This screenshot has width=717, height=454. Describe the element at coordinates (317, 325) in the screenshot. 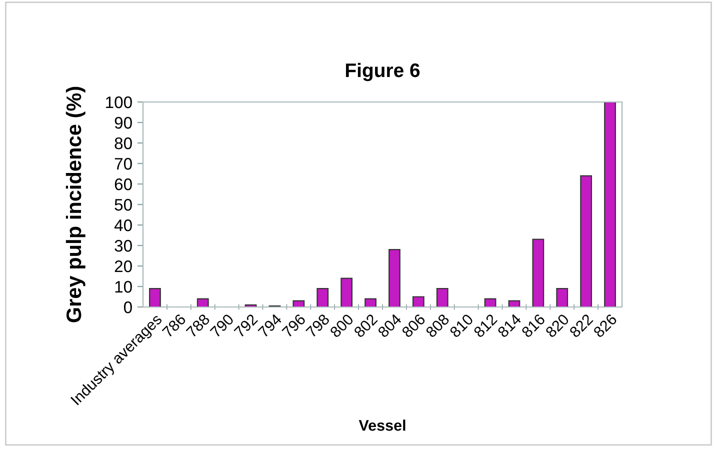

I see `x-tick-label: 798` at that location.